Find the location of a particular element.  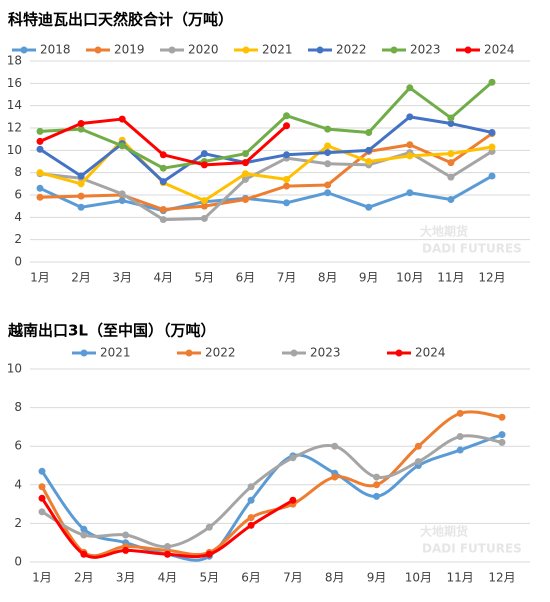

x-tick-label: 12月 is located at coordinates (501, 578).